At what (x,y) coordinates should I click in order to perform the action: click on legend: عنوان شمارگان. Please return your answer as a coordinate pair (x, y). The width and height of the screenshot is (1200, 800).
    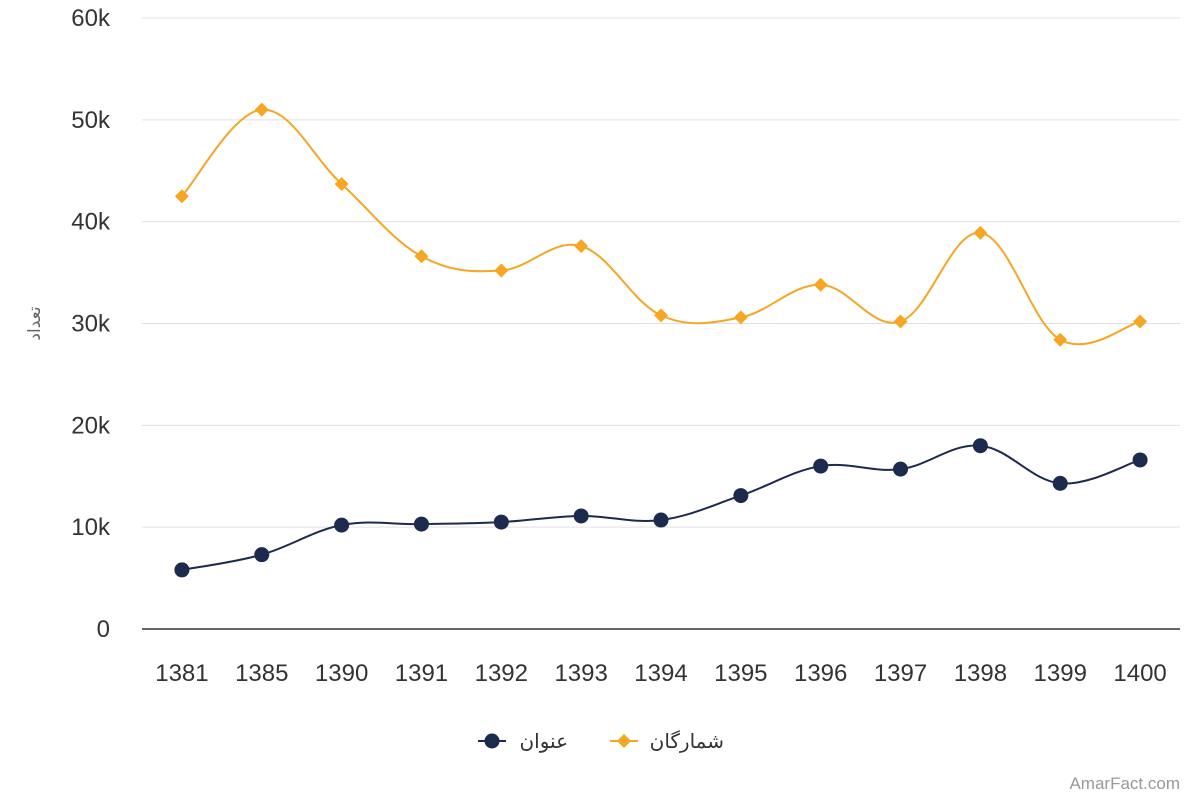
    Looking at the image, I should click on (601, 741).